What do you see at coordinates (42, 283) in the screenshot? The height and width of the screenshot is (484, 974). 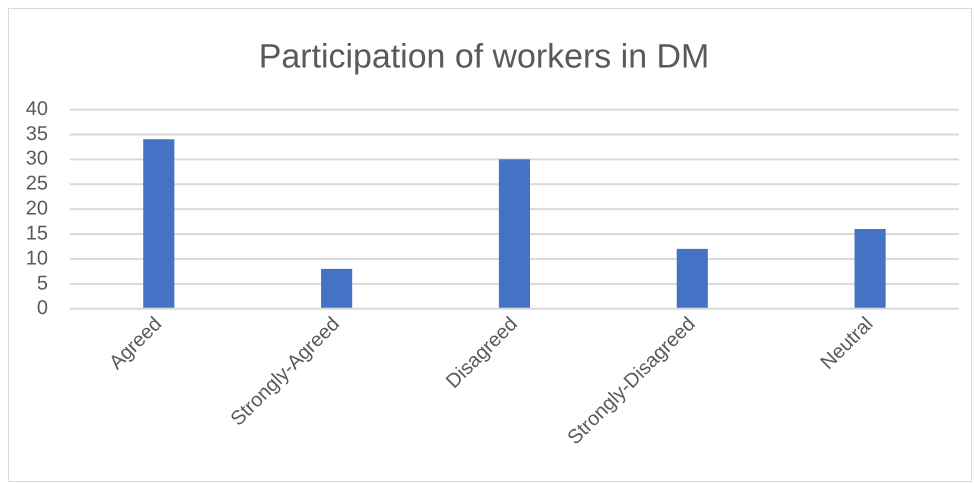 I see `y-tick-label: 5` at bounding box center [42, 283].